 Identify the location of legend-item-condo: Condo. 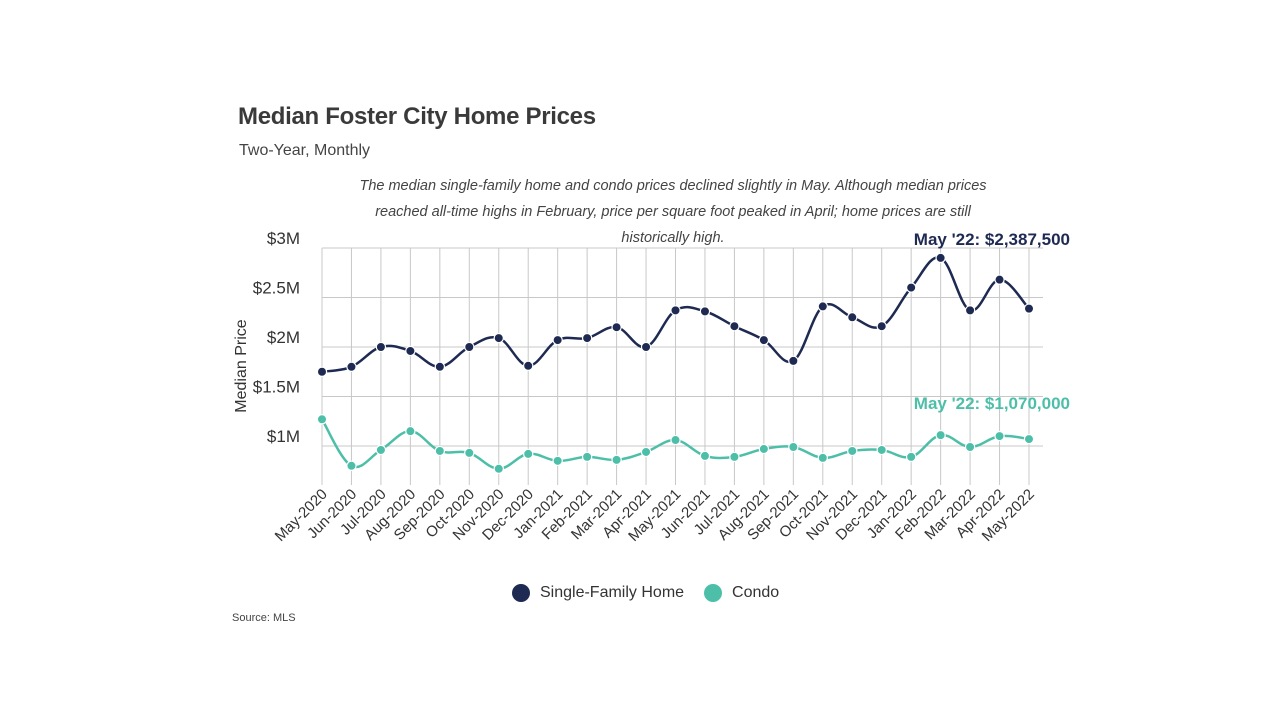
(741, 593).